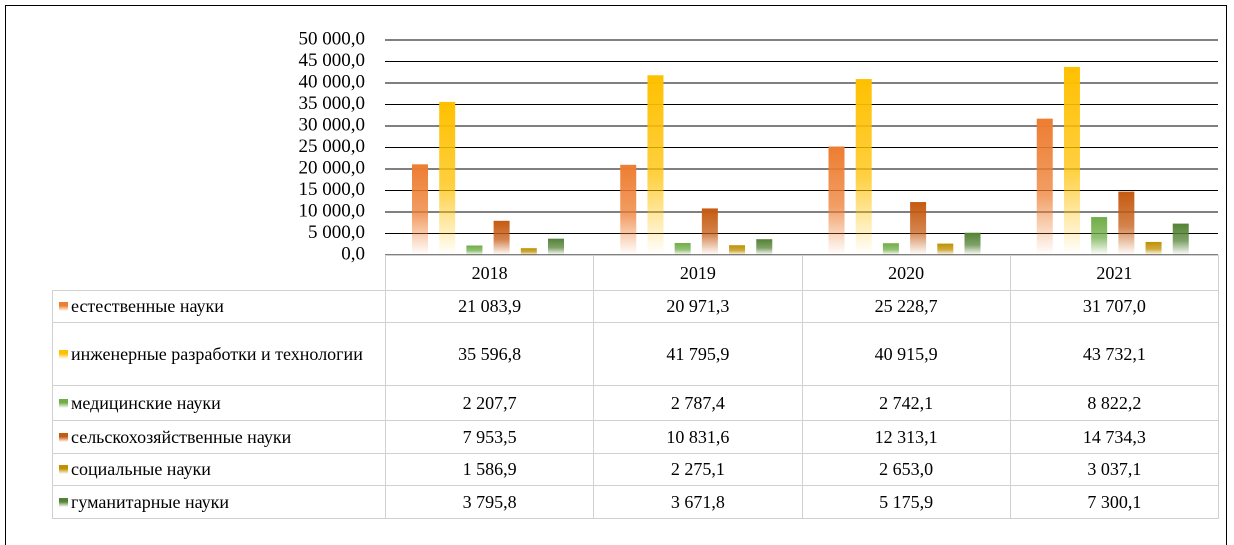 This screenshot has height=545, width=1234. Describe the element at coordinates (219, 469) in the screenshot. I see `legend-entry: социальные науки` at that location.